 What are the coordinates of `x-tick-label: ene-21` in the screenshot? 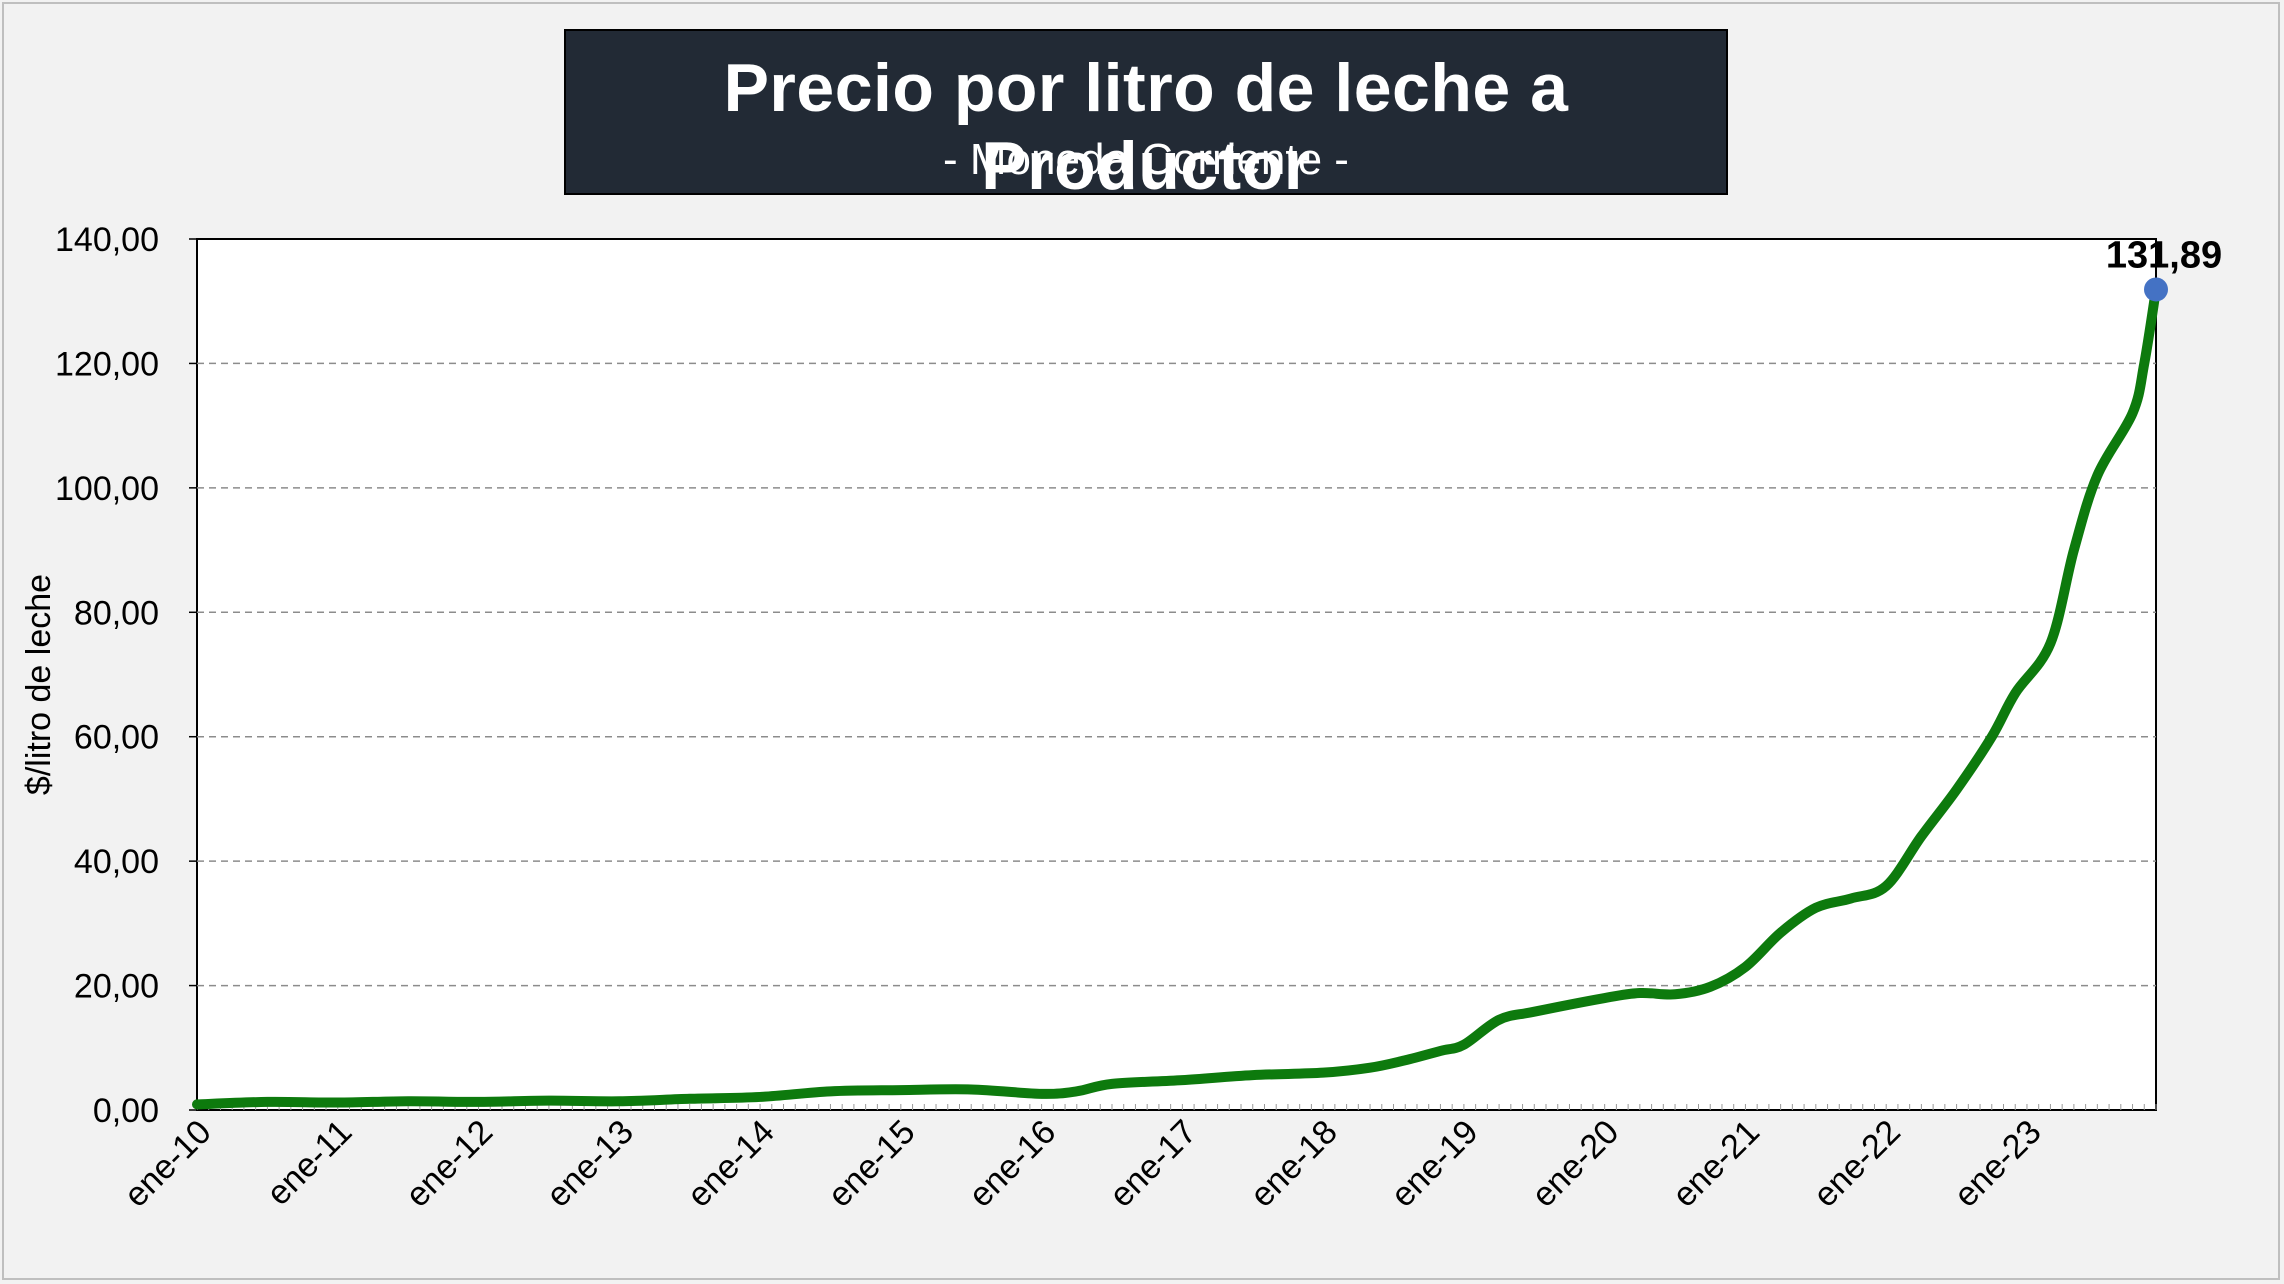 It's located at (1716, 1164).